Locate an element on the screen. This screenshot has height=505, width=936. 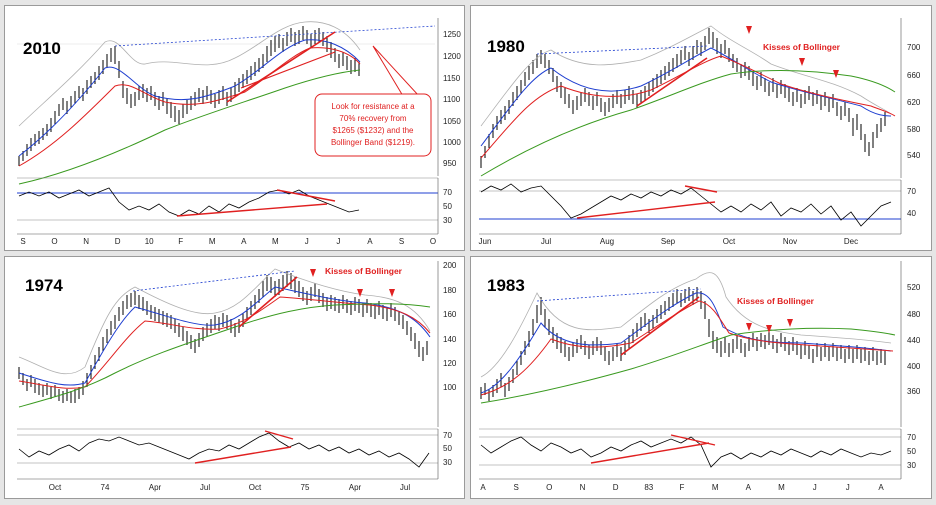
x-axis: A S O N D 83 F M A M J J A is located at coordinates (682, 487).